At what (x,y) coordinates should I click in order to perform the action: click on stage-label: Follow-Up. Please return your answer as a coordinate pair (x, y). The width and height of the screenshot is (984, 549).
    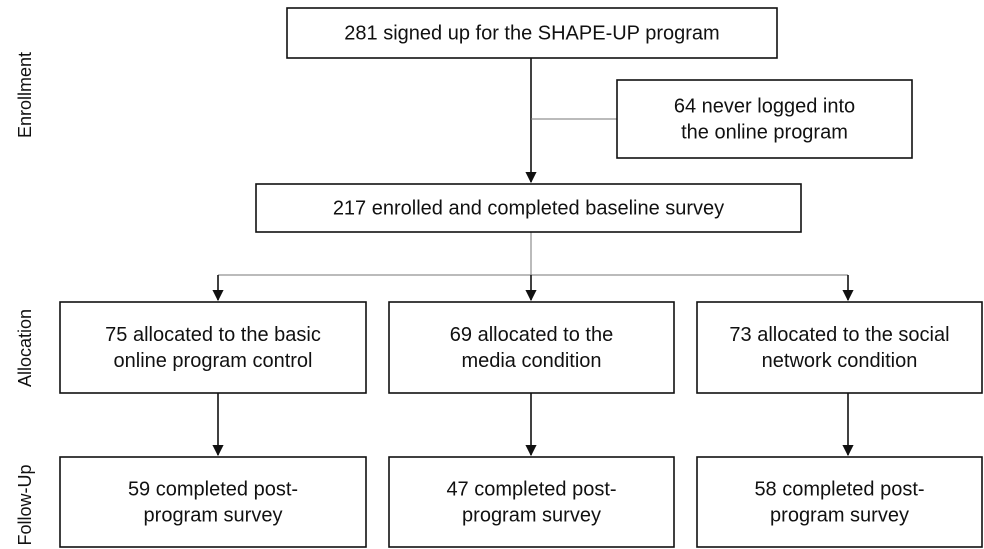
    Looking at the image, I should click on (25, 504).